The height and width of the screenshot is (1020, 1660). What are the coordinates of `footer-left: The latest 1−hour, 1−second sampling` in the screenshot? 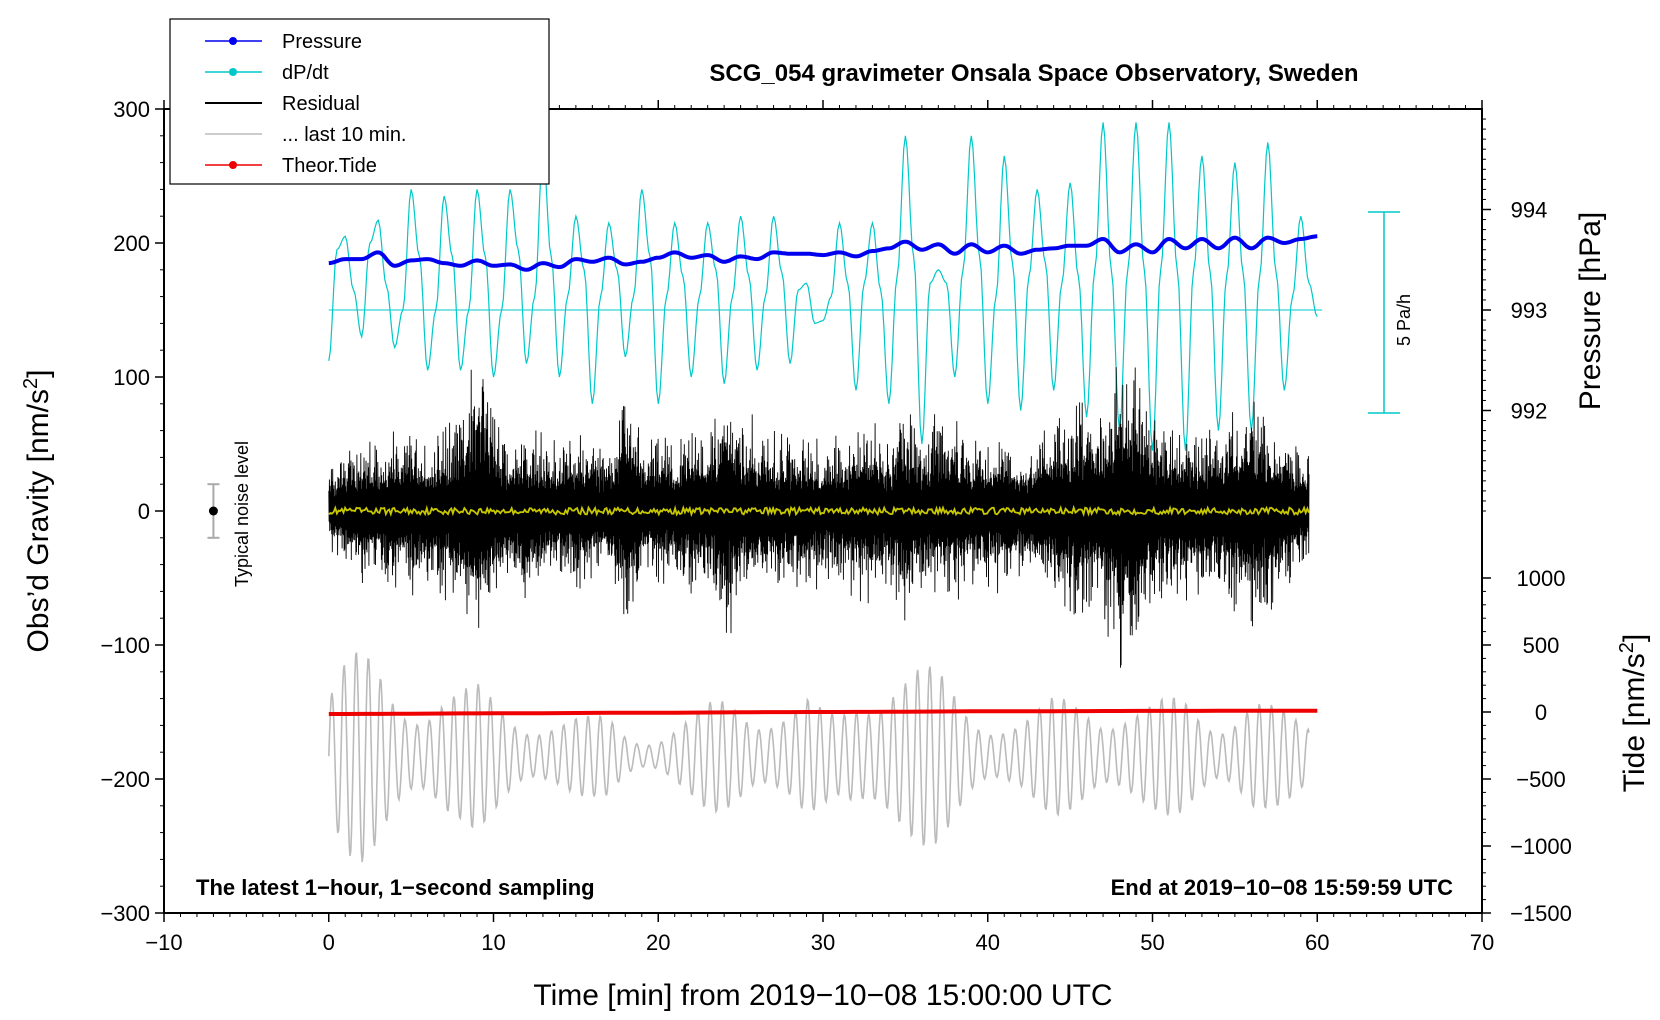 It's located at (395, 887).